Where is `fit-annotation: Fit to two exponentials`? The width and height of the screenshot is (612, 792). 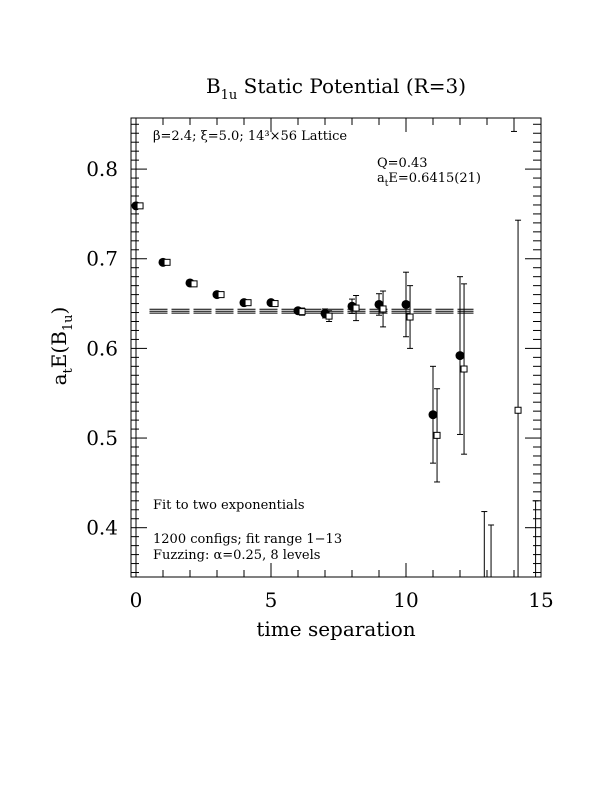
fit-annotation: Fit to two exponentials is located at coordinates (229, 505).